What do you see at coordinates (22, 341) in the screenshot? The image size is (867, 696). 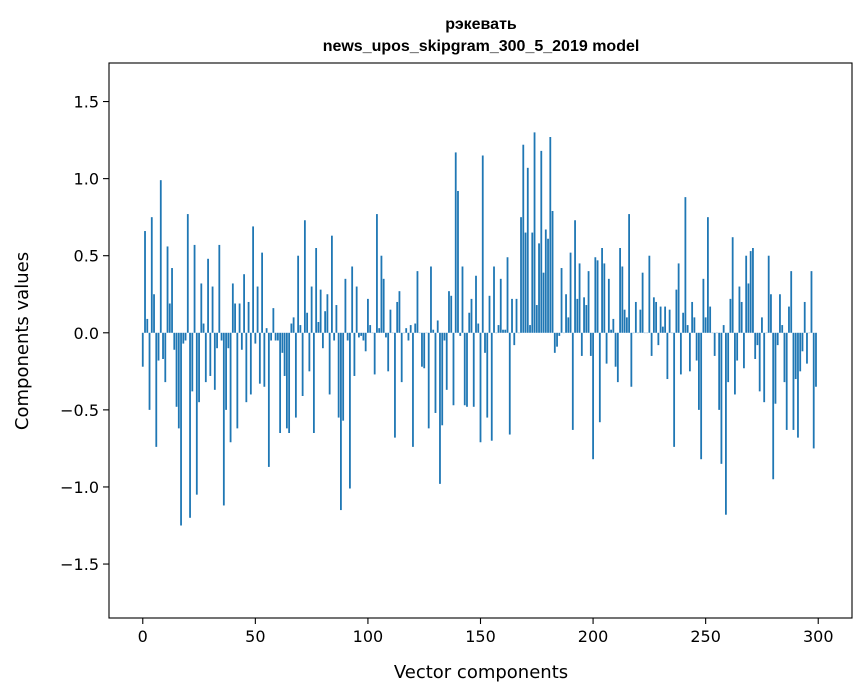 I see `y-axis-label: Components values` at bounding box center [22, 341].